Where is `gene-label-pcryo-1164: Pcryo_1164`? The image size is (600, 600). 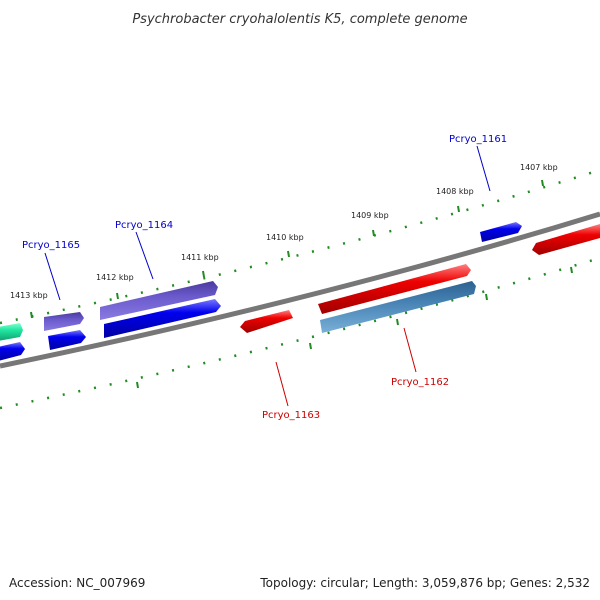 gene-label-pcryo-1164: Pcryo_1164 is located at coordinates (144, 225).